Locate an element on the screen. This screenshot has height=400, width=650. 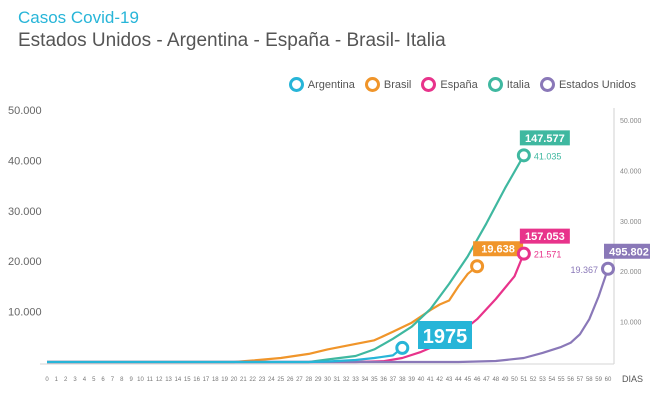
x-axis-tick-label: 34 is located at coordinates (365, 380).